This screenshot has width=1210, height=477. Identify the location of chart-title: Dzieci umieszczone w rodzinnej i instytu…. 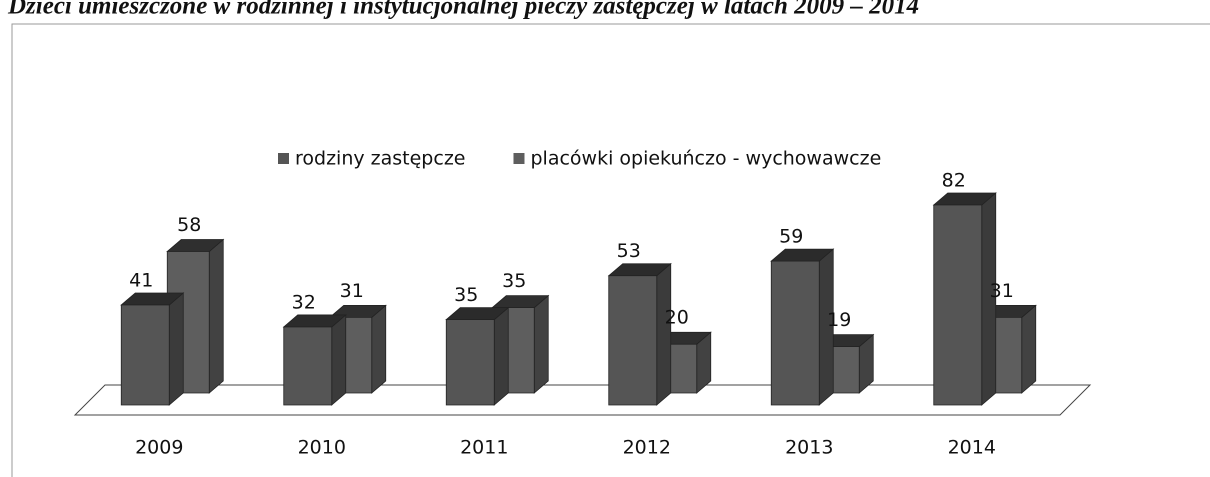
(463, 10).